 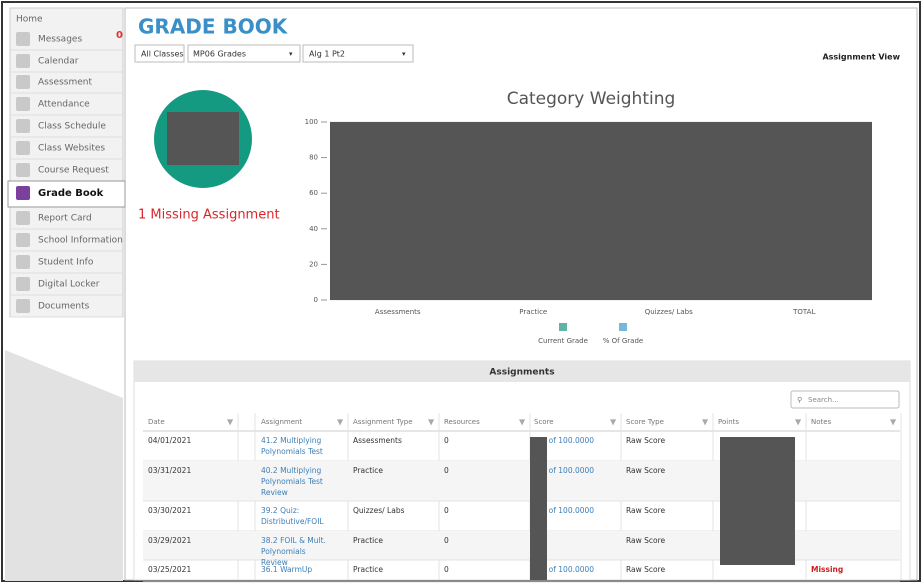 I want to click on nav-item: Messages, so click(x=60, y=40).